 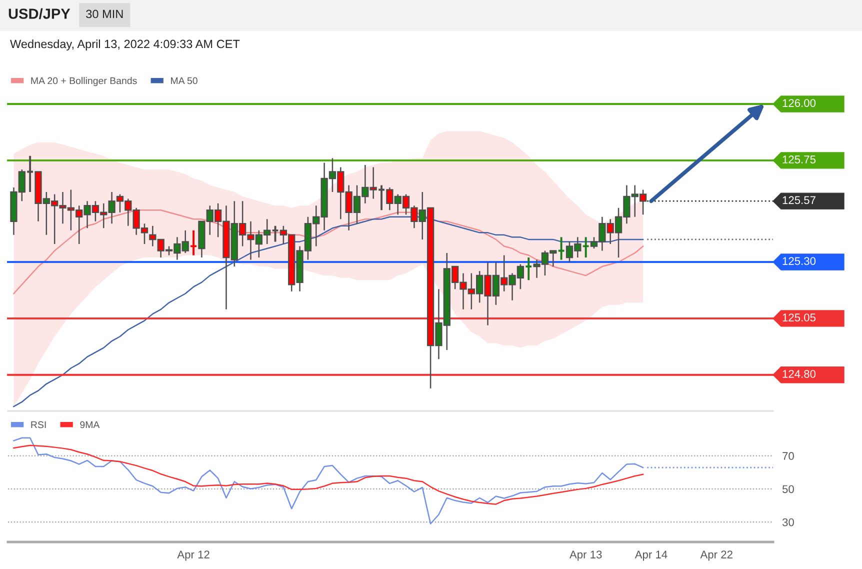 What do you see at coordinates (799, 261) in the screenshot?
I see `ref-line-label: 125.30` at bounding box center [799, 261].